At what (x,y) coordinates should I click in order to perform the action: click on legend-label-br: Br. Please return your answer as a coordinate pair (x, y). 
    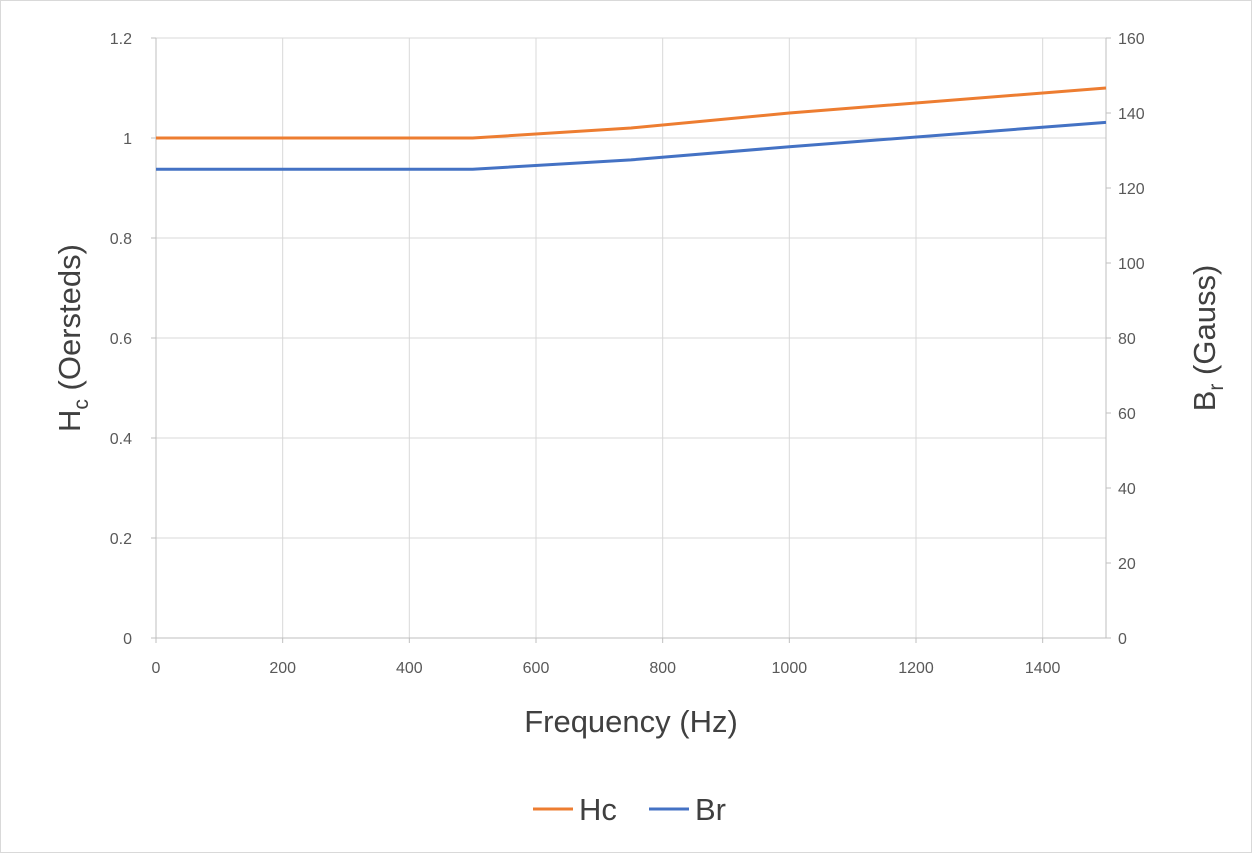
    Looking at the image, I should click on (710, 809).